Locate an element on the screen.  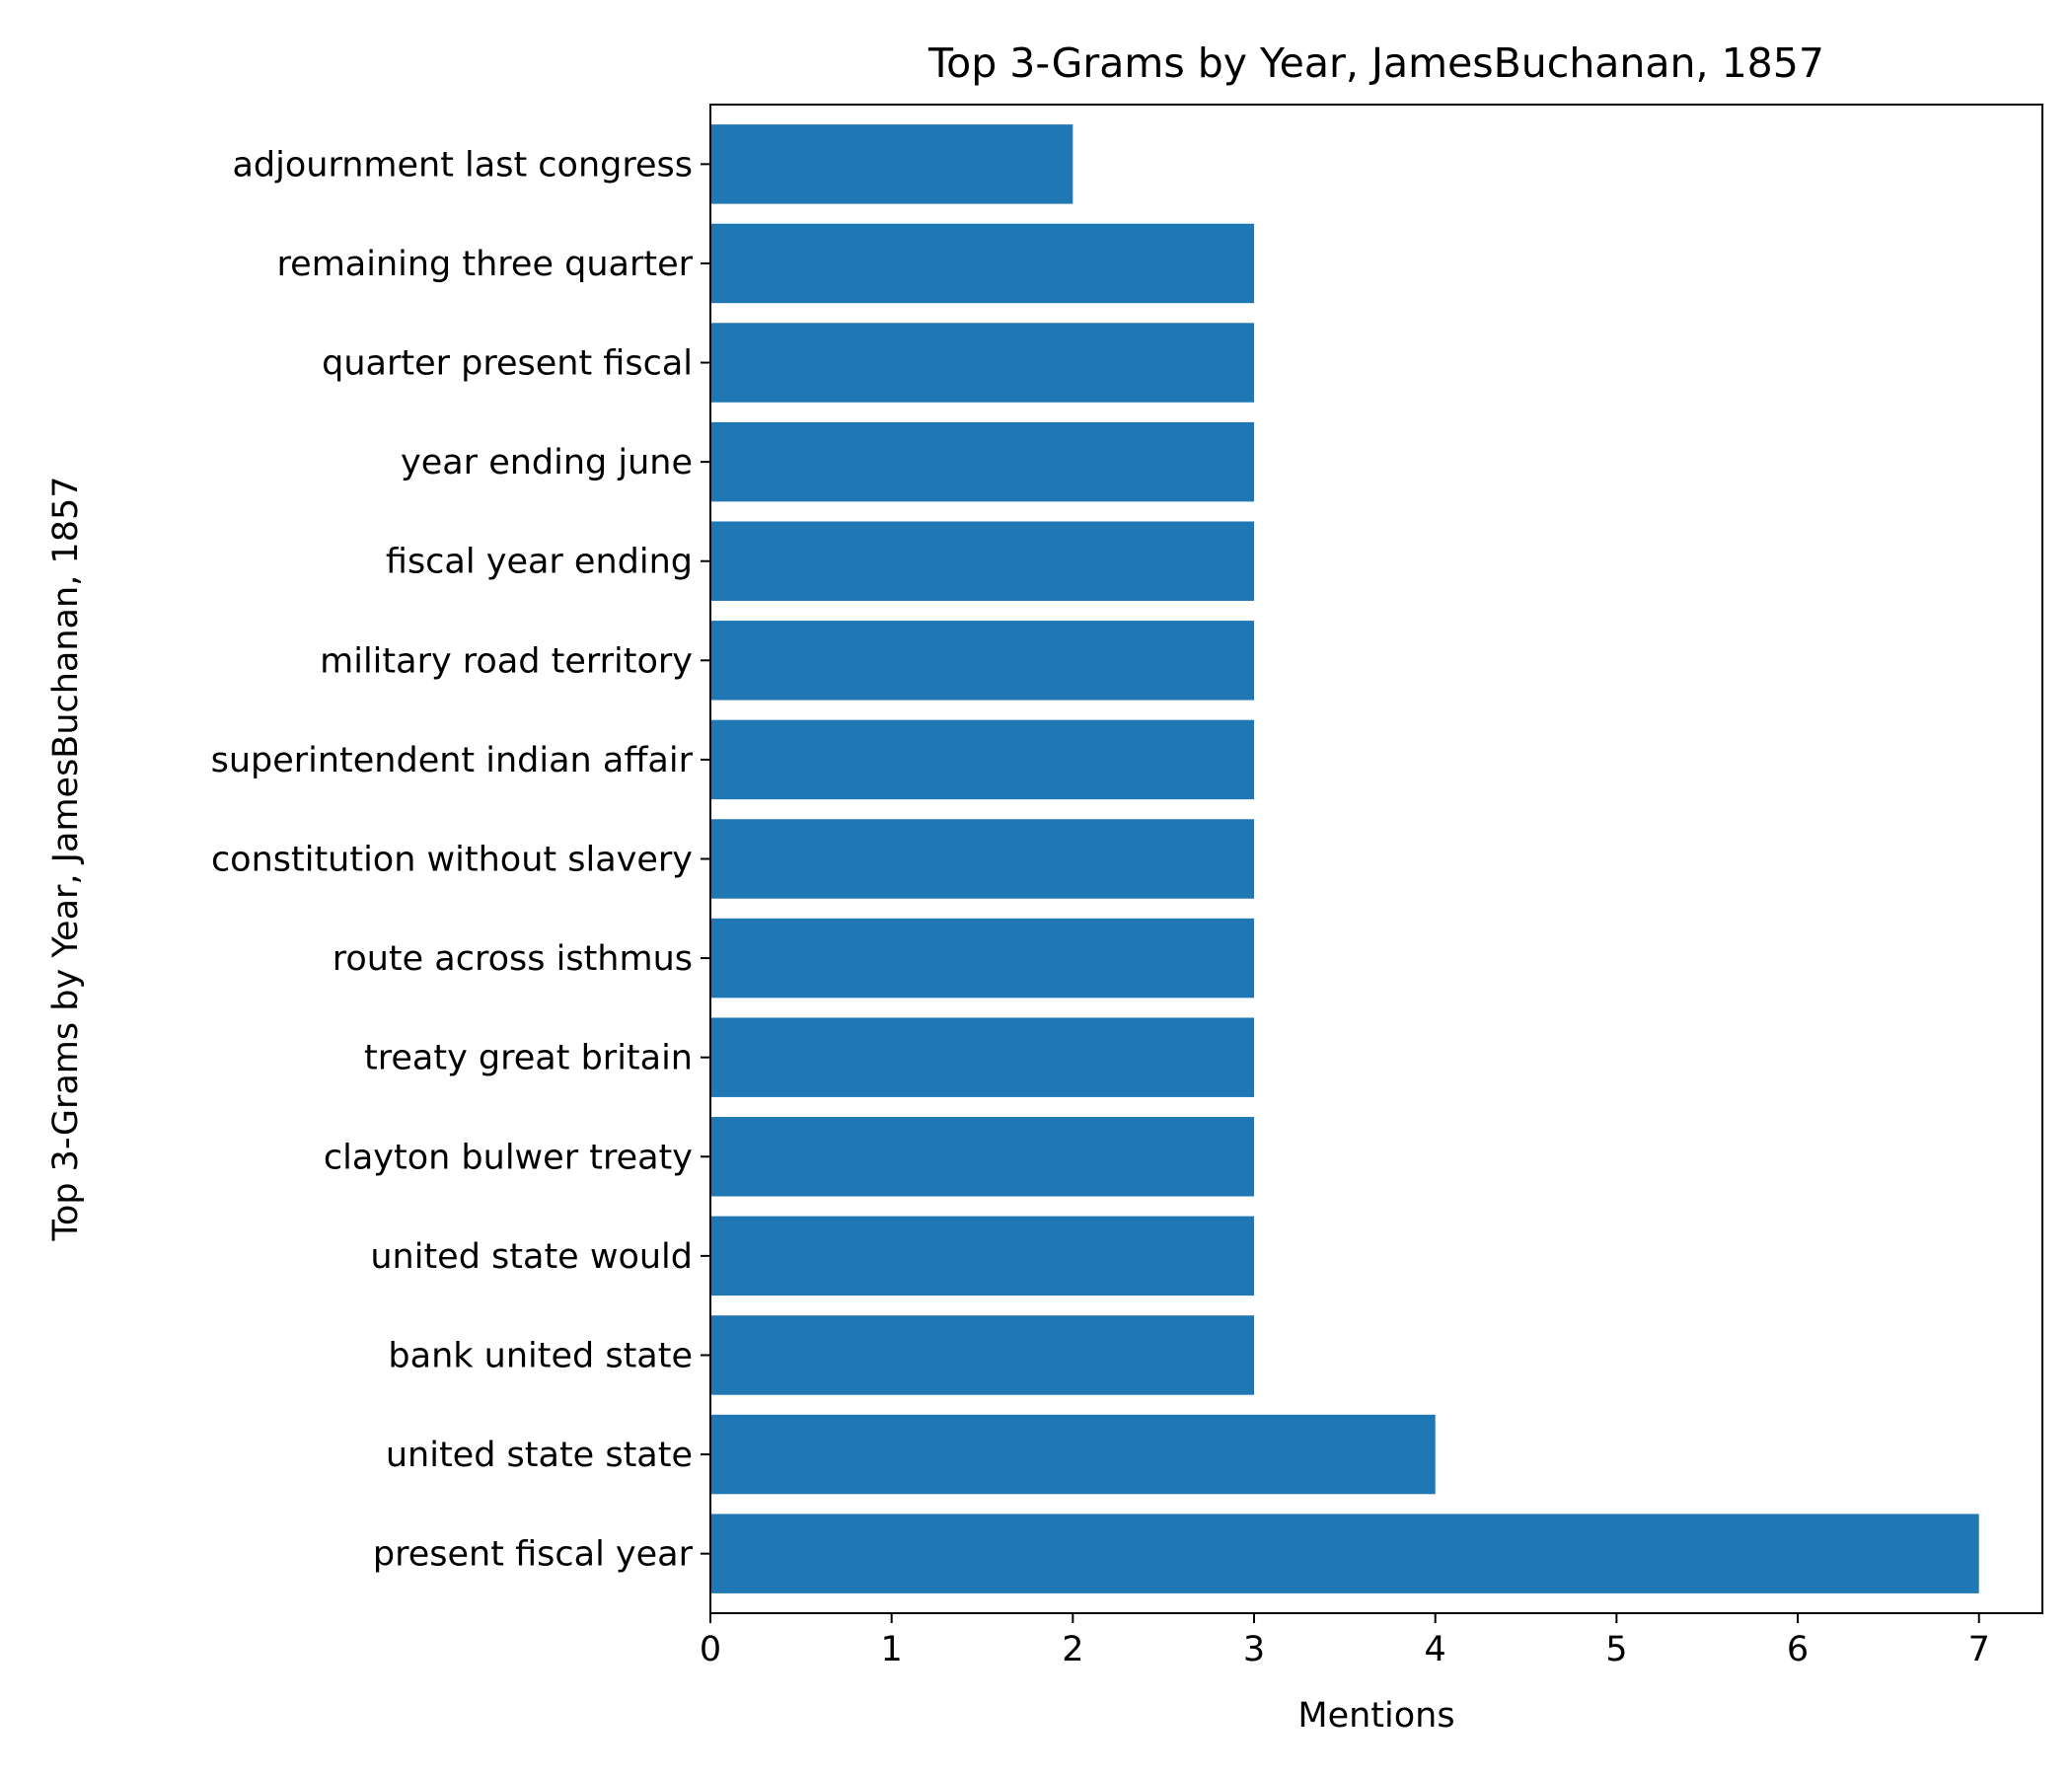
x-tick-label: 7 is located at coordinates (1979, 1650).